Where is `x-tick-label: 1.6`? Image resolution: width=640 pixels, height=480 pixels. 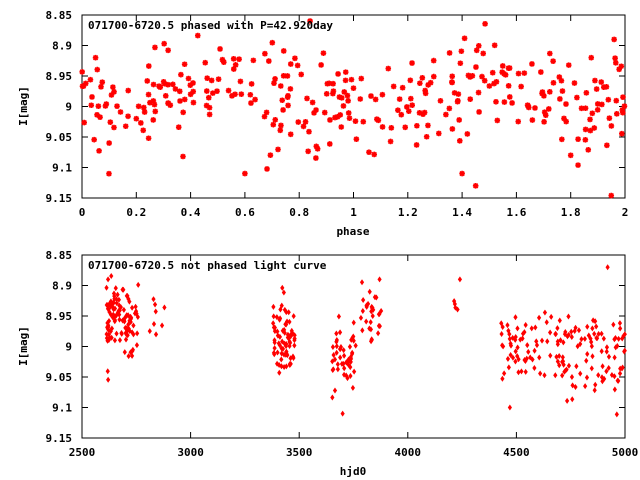
x-tick-label: 1.6 is located at coordinates (516, 212).